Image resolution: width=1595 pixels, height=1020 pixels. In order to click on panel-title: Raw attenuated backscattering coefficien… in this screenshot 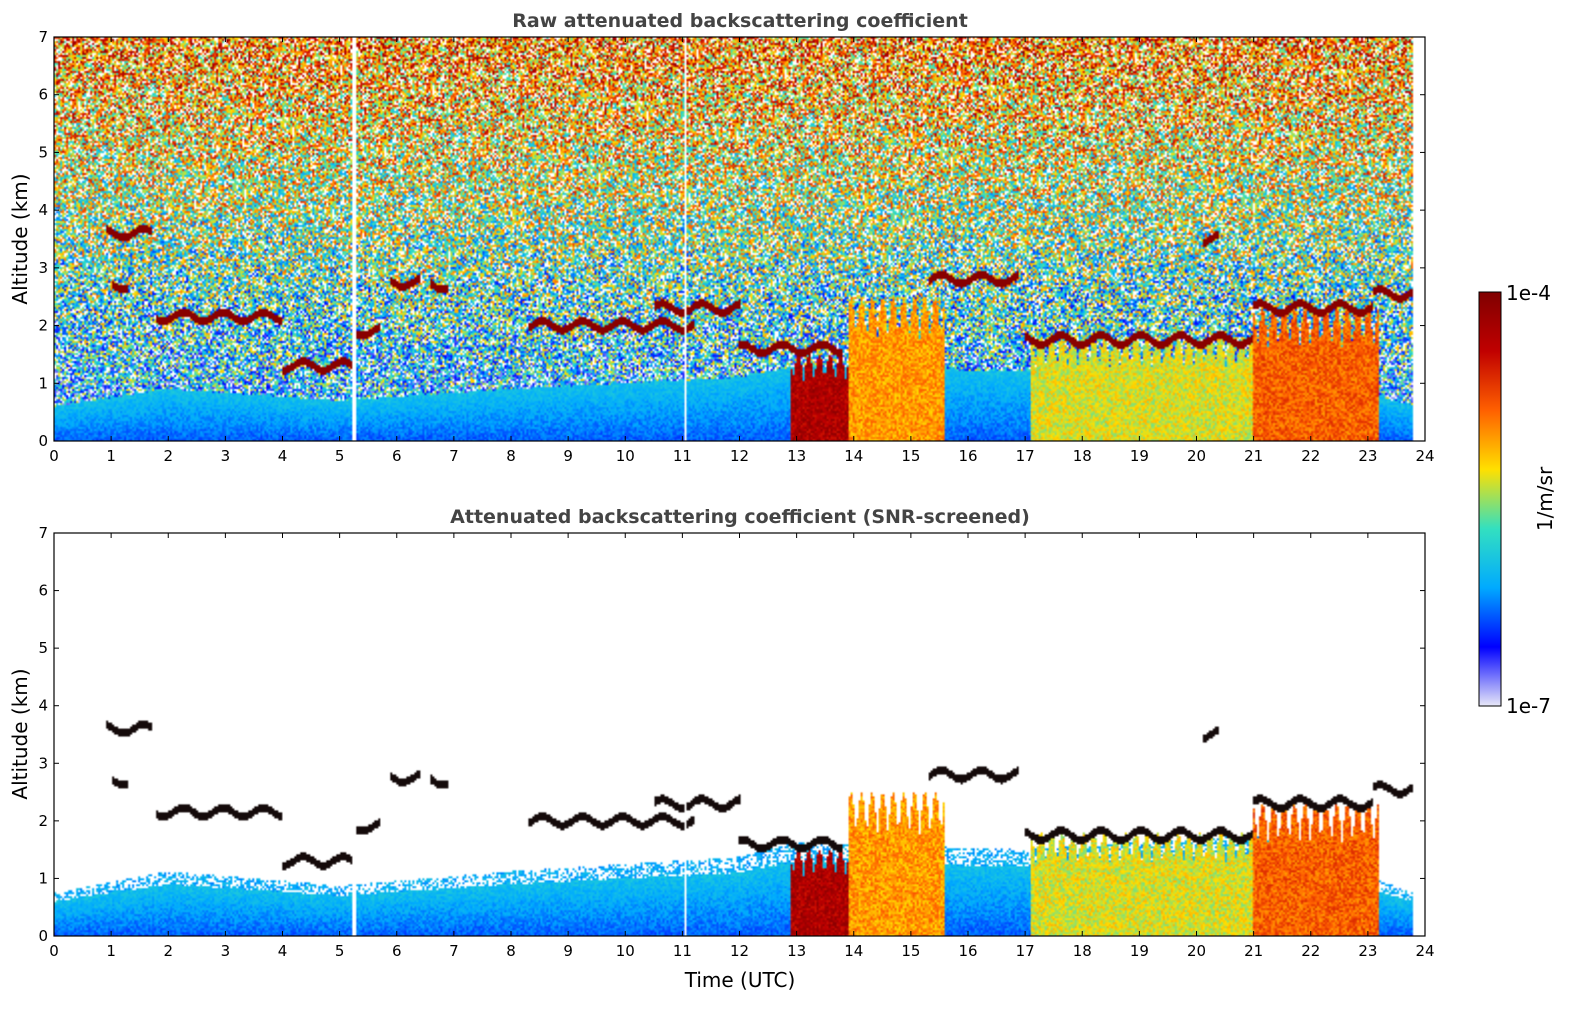, I will do `click(740, 21)`.